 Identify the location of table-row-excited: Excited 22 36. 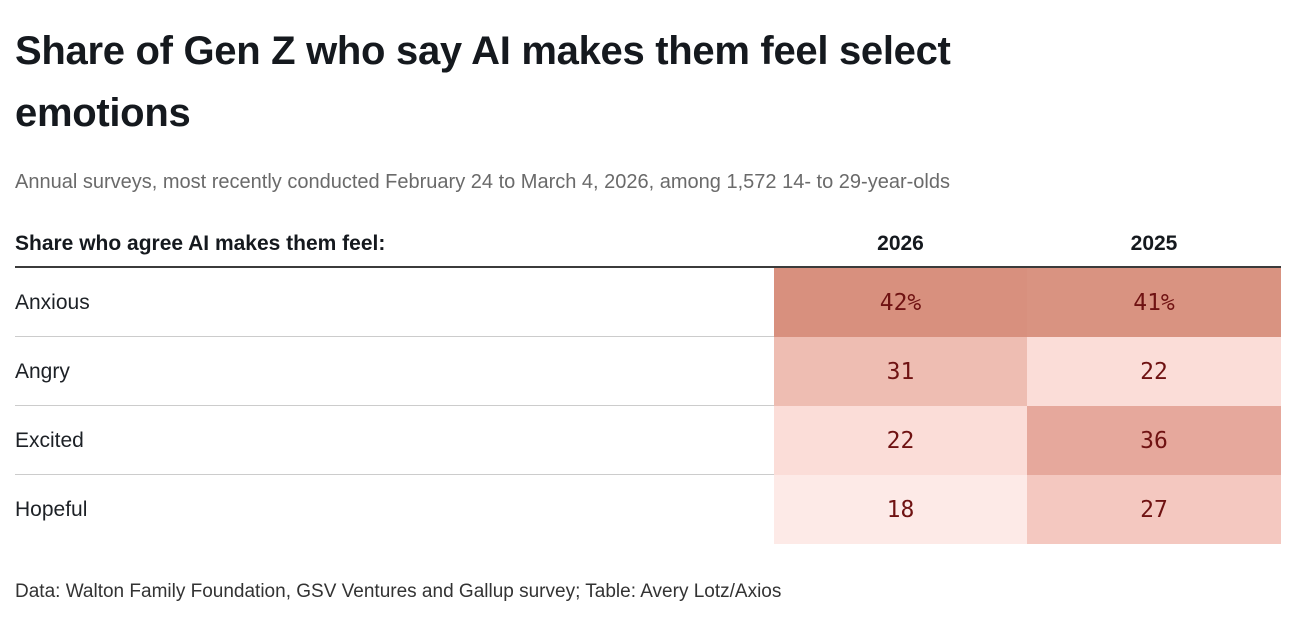
(648, 440).